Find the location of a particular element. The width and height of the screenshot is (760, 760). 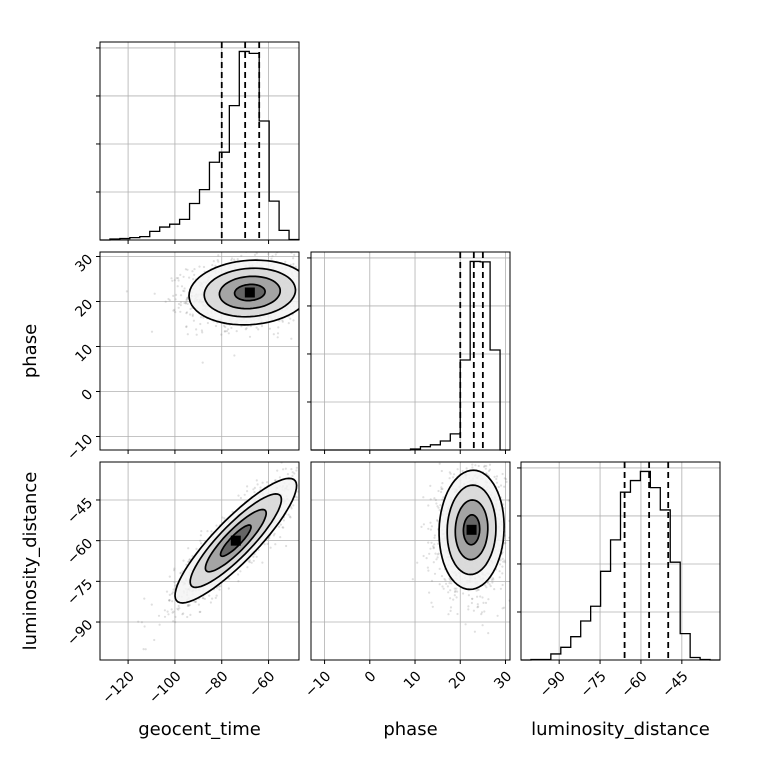

x-axis-label: geocent_time is located at coordinates (199, 729).